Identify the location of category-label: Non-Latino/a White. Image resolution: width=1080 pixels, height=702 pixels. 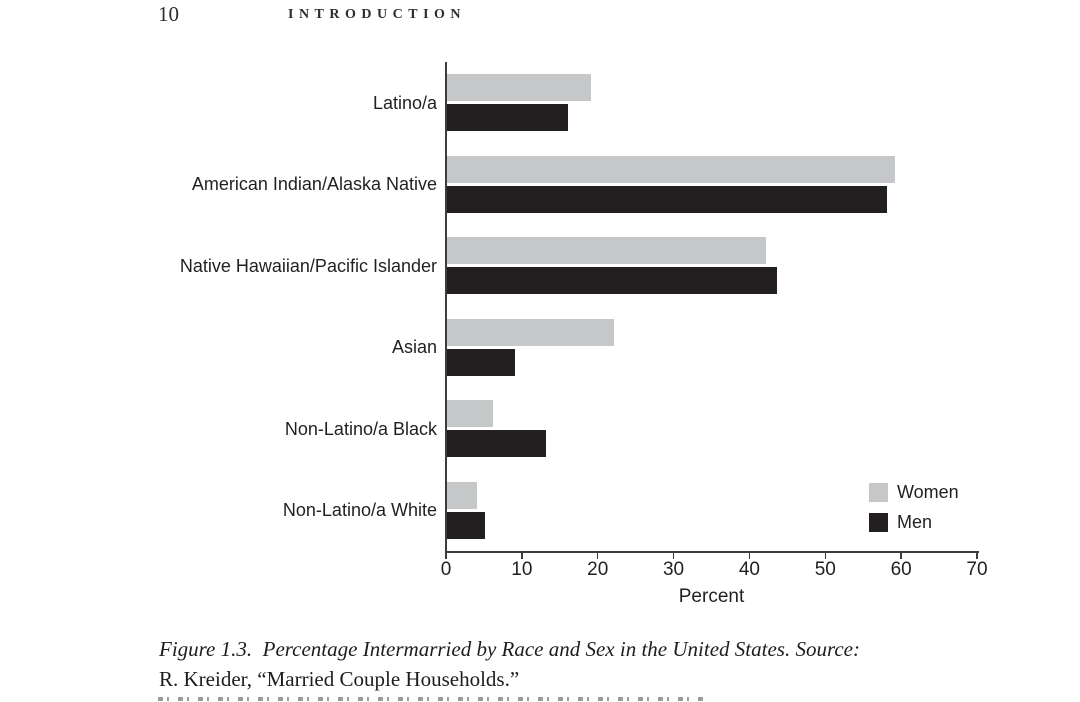
(359, 510).